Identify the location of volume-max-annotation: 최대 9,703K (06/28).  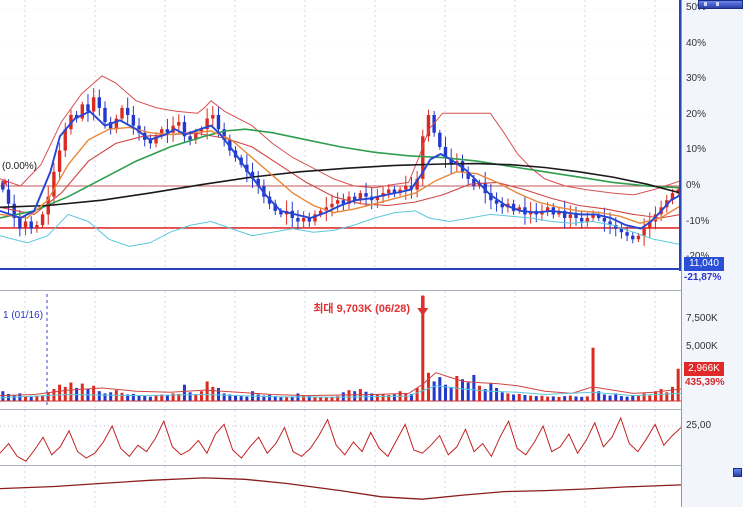
(361, 309).